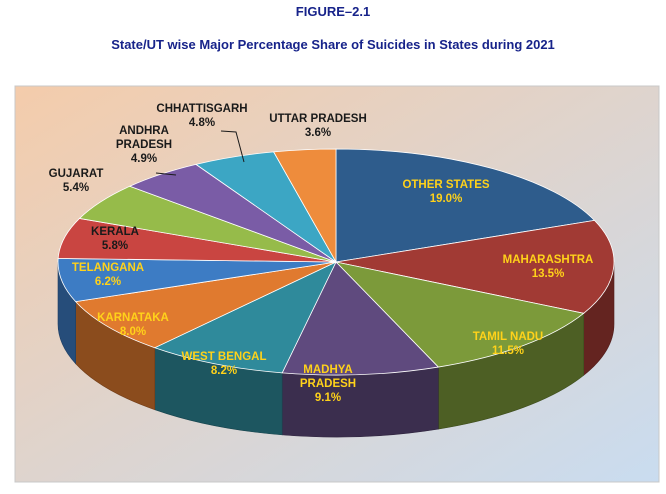  I want to click on data-label-value: 5.4%, so click(76, 188).